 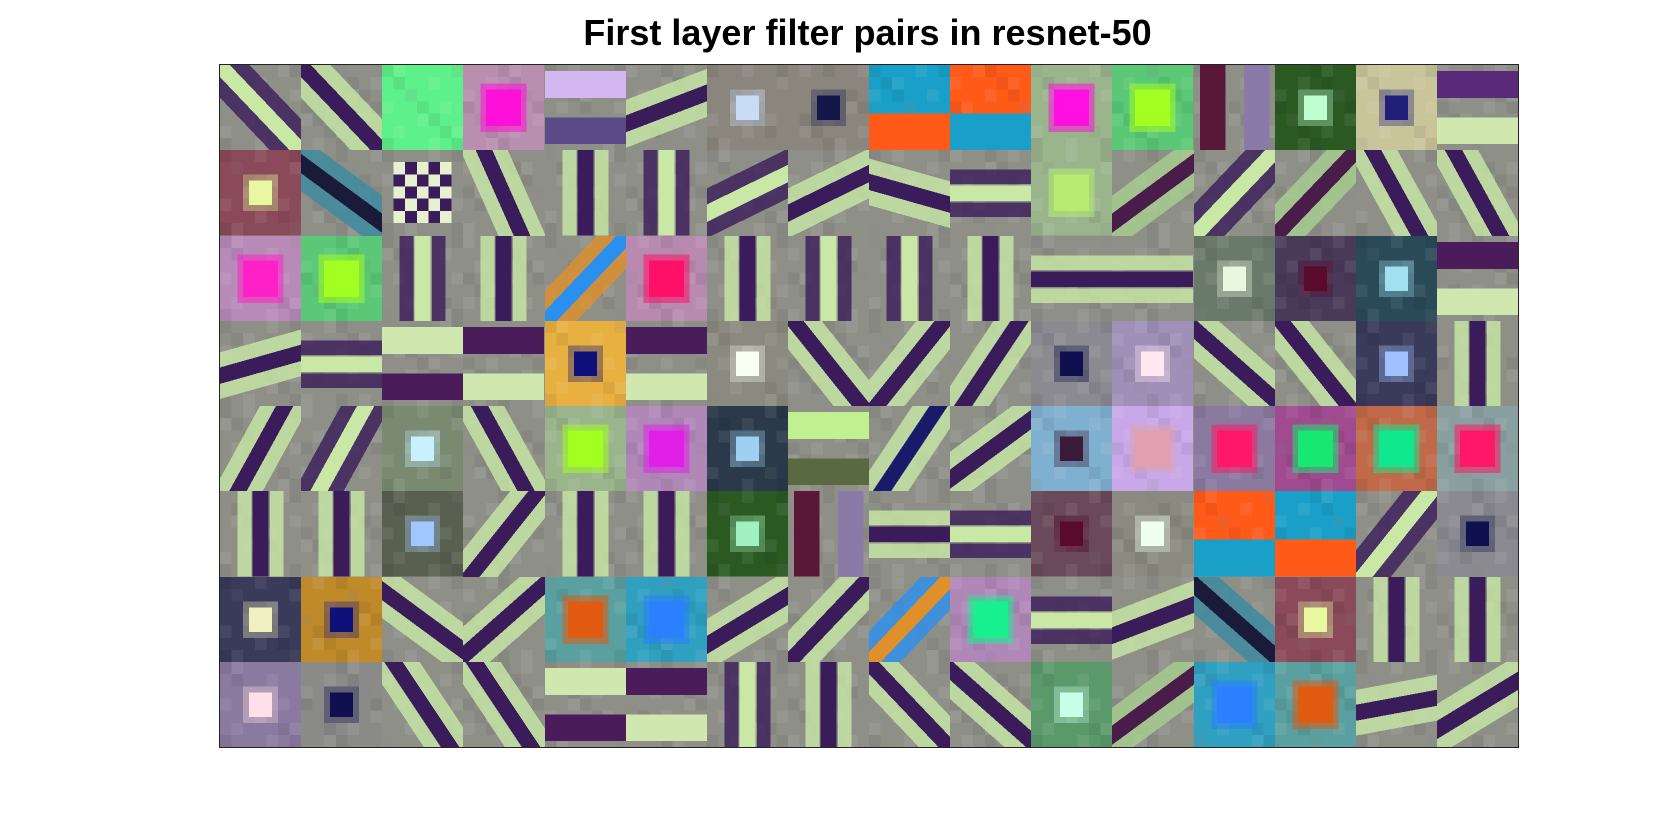 I want to click on figure-title: First layer filter pairs in resnet-50, so click(x=867, y=32).